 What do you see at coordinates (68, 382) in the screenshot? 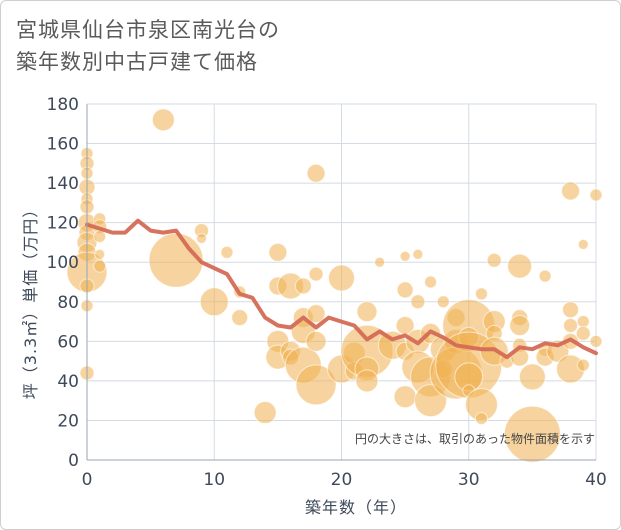
I see `y-tick-label: 40` at bounding box center [68, 382].